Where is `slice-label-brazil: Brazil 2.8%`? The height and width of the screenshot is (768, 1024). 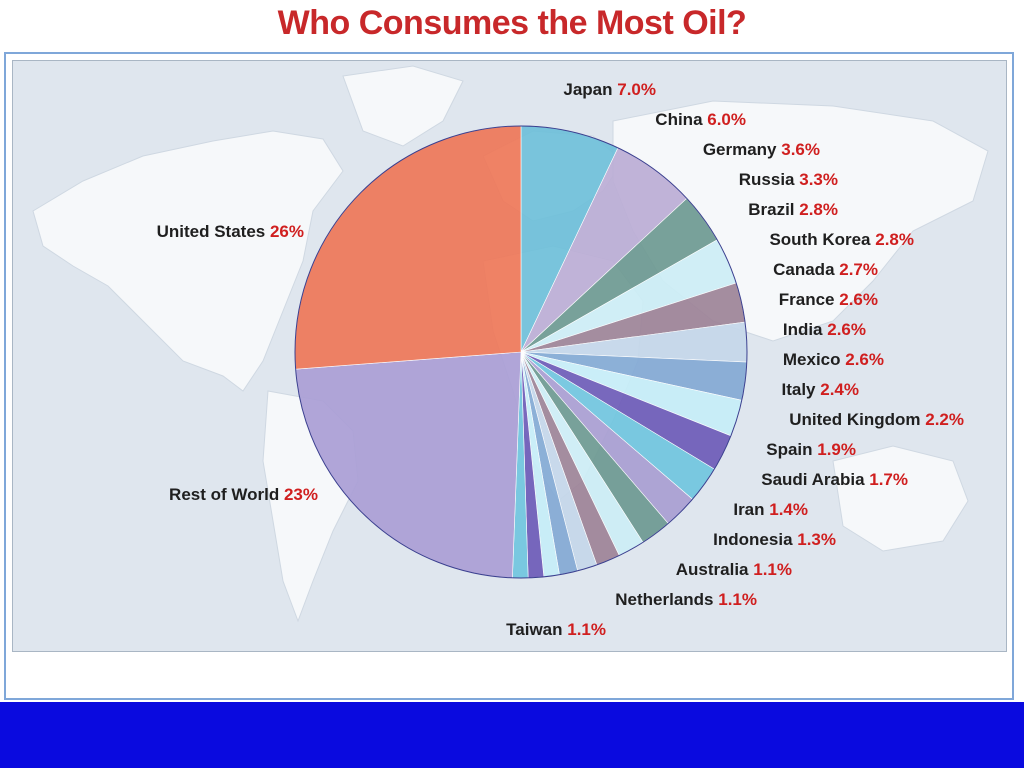 slice-label-brazil: Brazil 2.8% is located at coordinates (793, 209).